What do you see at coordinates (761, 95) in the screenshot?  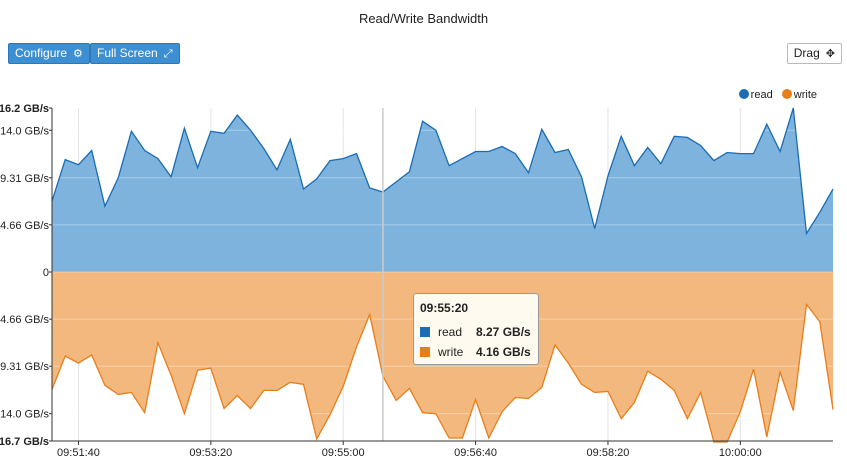 I see `legend-read-label: read` at bounding box center [761, 95].